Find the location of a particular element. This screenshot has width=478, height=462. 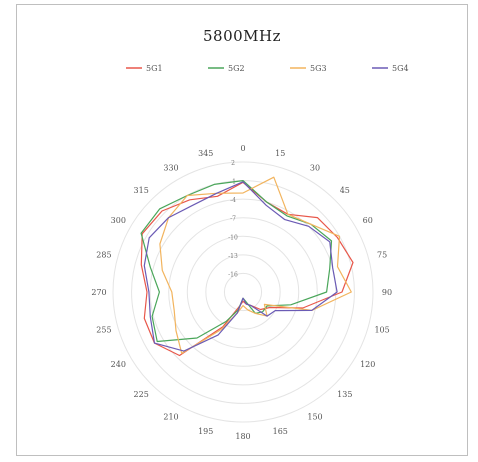

angle-tick-label: 30 is located at coordinates (315, 167).